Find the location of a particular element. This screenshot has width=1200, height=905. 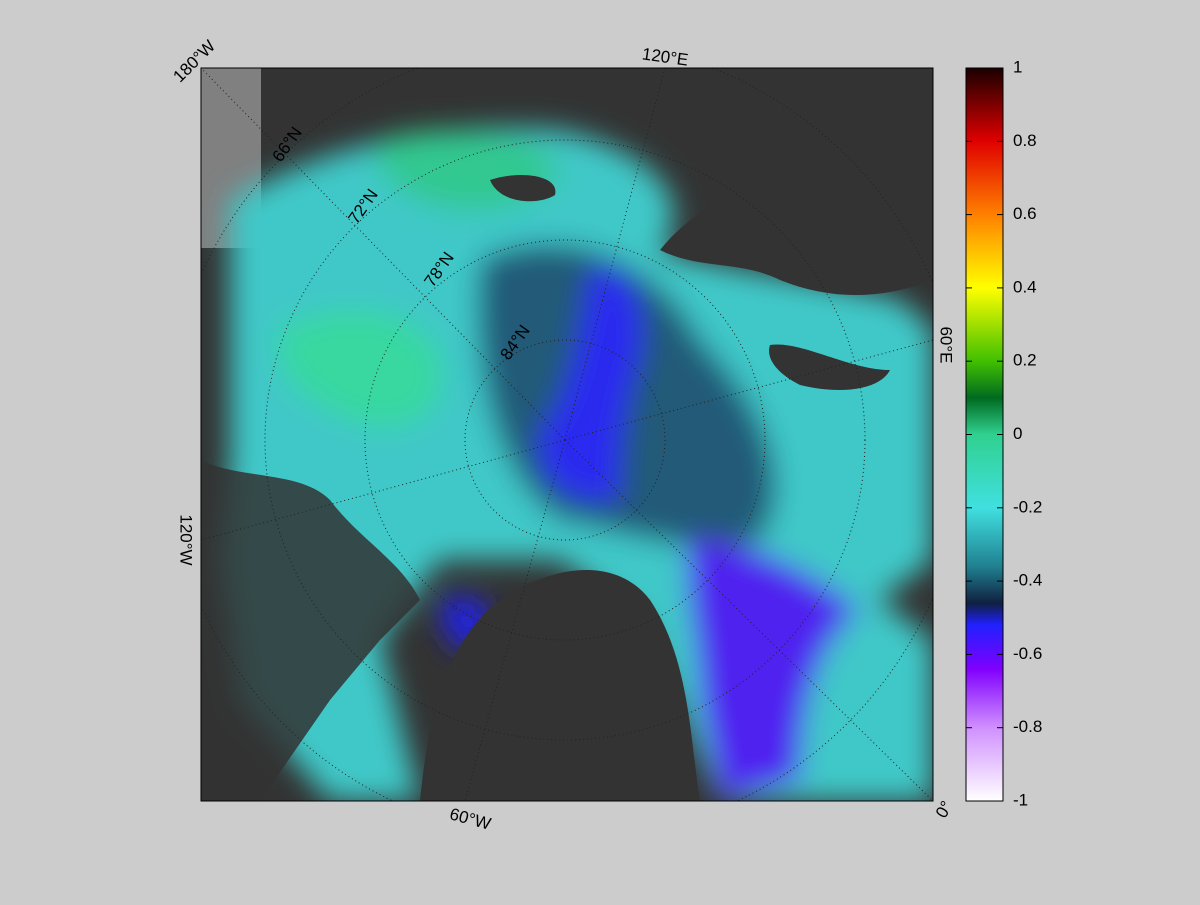

longitude-label: 60°W is located at coordinates (470, 818).